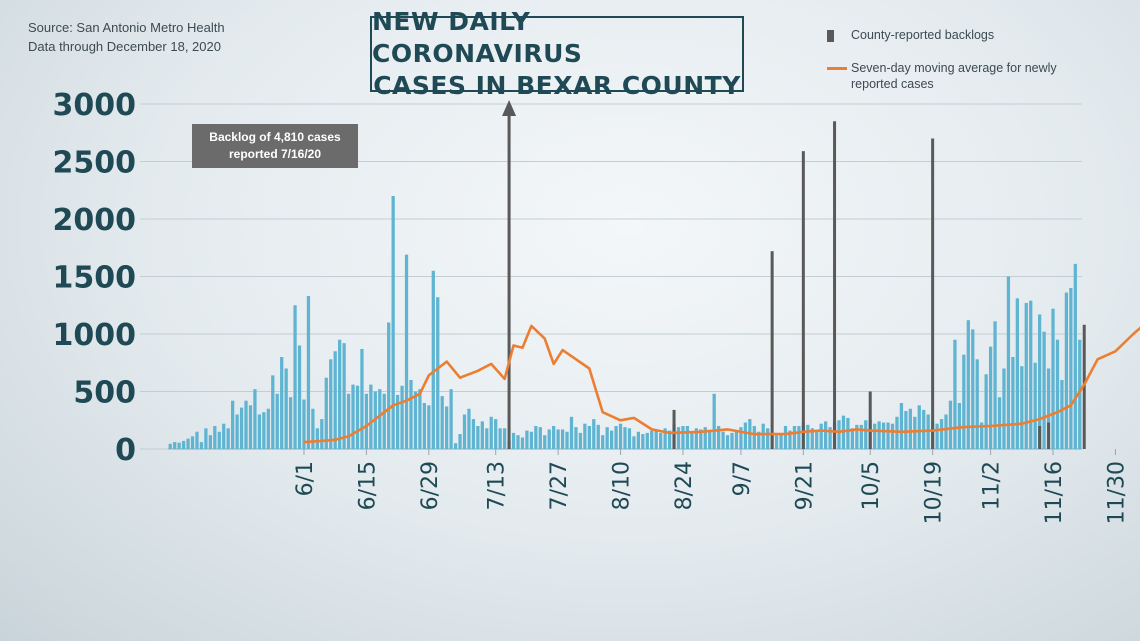  I want to click on legend-backlog: County-reported backlogs, so click(910, 35).